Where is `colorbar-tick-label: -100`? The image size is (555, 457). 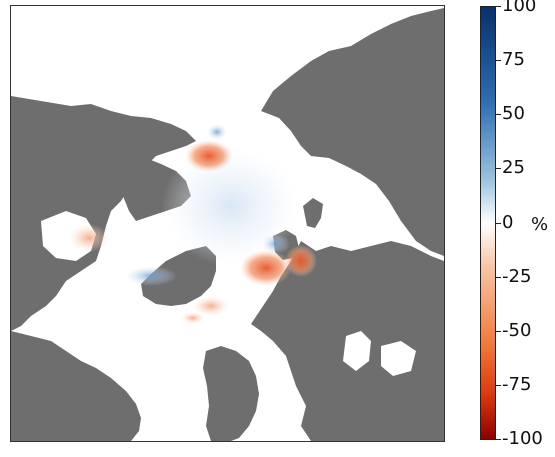
colorbar-tick-label: -100 is located at coordinates (522, 438).